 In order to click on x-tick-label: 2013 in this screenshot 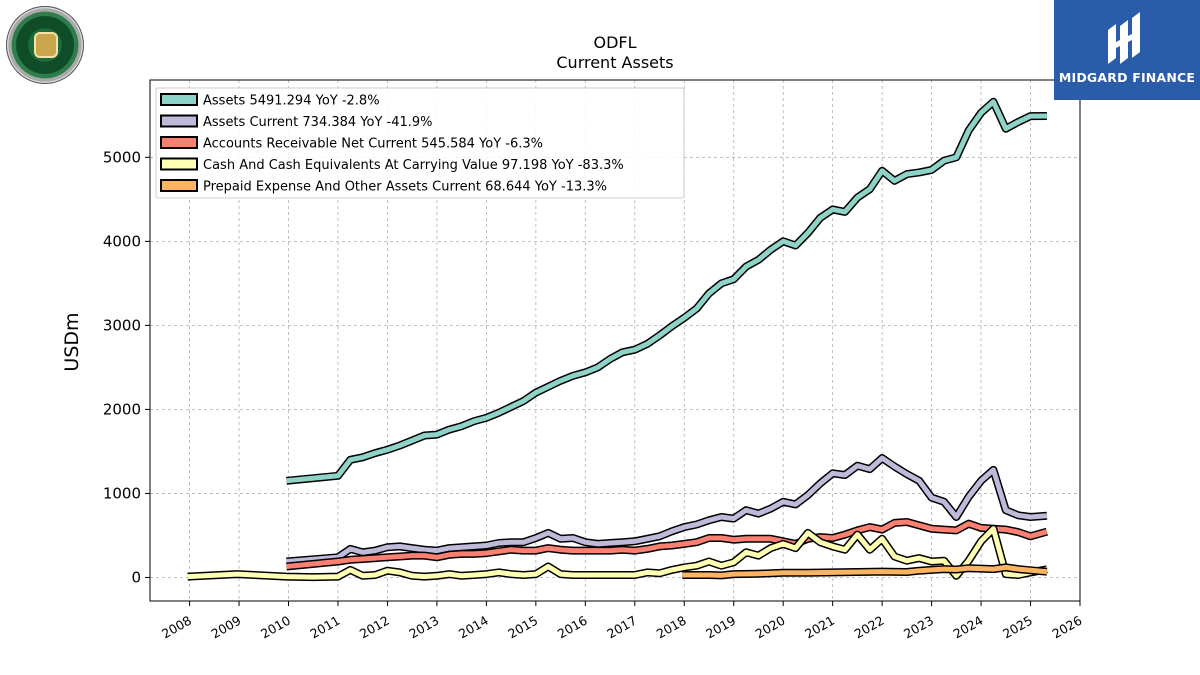, I will do `click(423, 627)`.